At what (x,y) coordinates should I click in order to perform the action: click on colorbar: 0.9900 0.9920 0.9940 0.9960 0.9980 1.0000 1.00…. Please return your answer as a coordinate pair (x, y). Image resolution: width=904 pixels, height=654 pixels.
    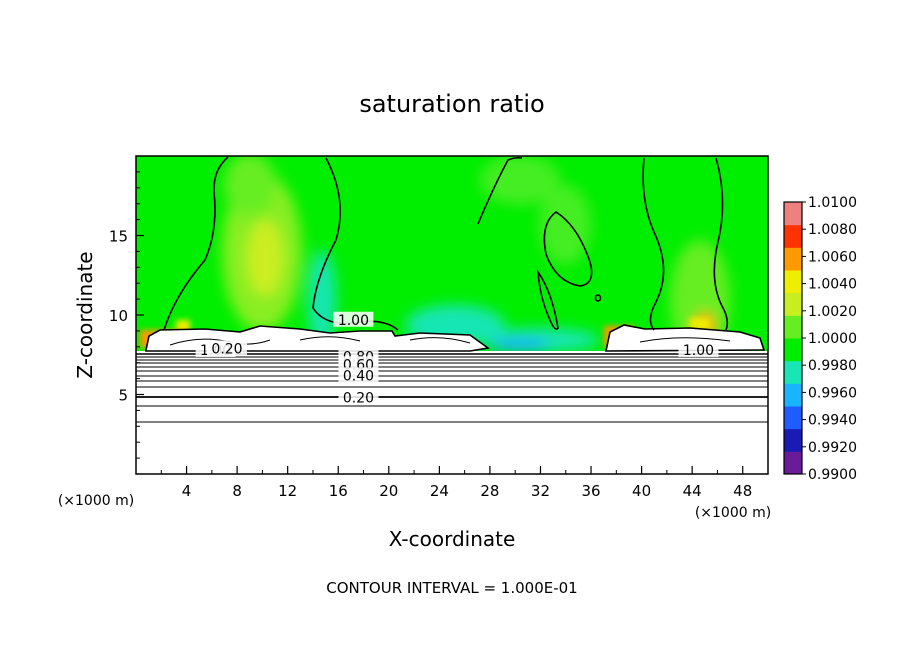
    Looking at the image, I should click on (820, 339).